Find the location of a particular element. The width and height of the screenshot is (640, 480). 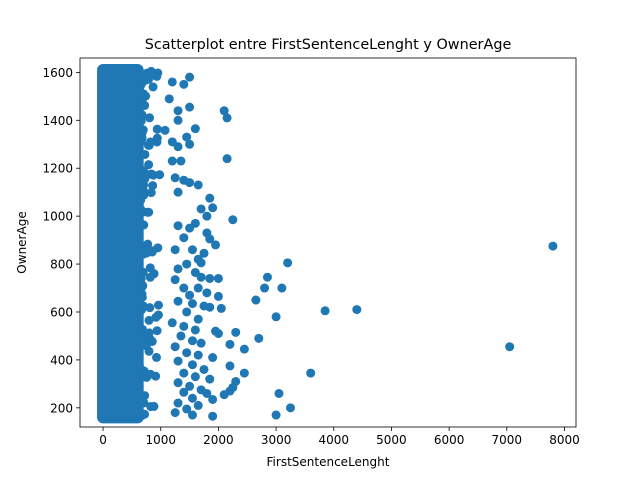

x-tick-label: 7000 is located at coordinates (507, 440).